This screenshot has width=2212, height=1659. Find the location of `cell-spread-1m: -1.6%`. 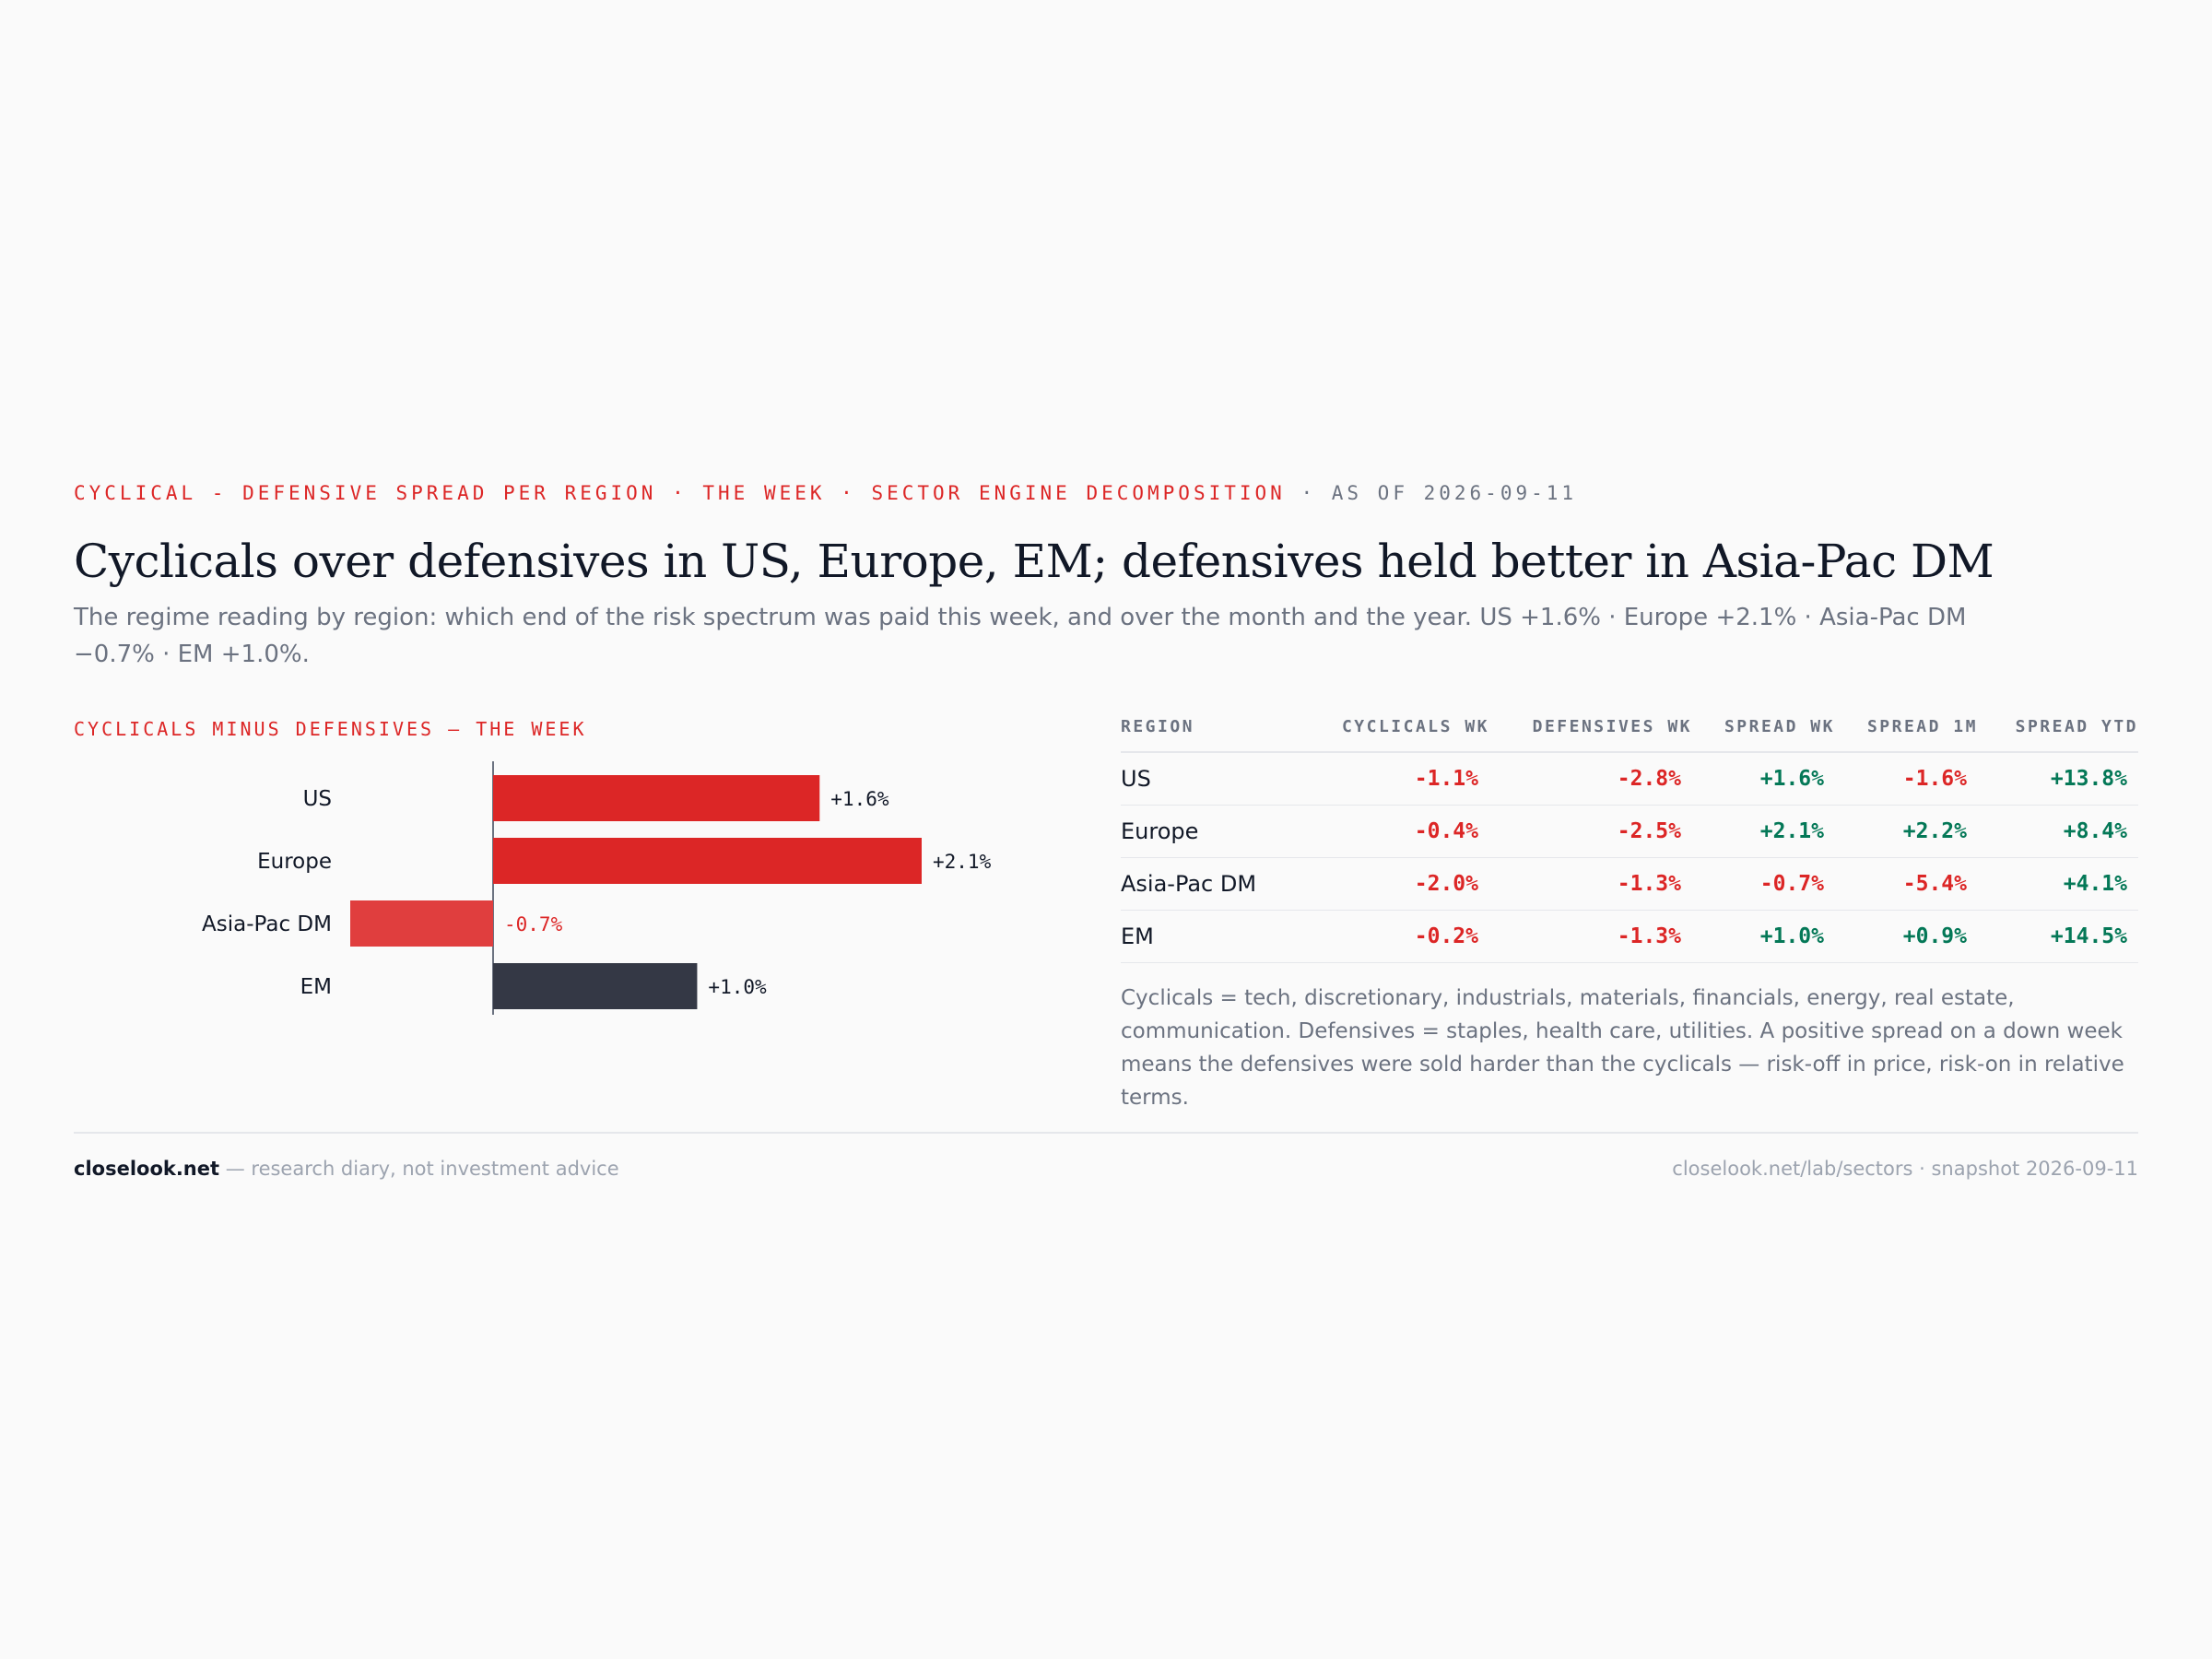

cell-spread-1m: -1.6% is located at coordinates (1906, 779).